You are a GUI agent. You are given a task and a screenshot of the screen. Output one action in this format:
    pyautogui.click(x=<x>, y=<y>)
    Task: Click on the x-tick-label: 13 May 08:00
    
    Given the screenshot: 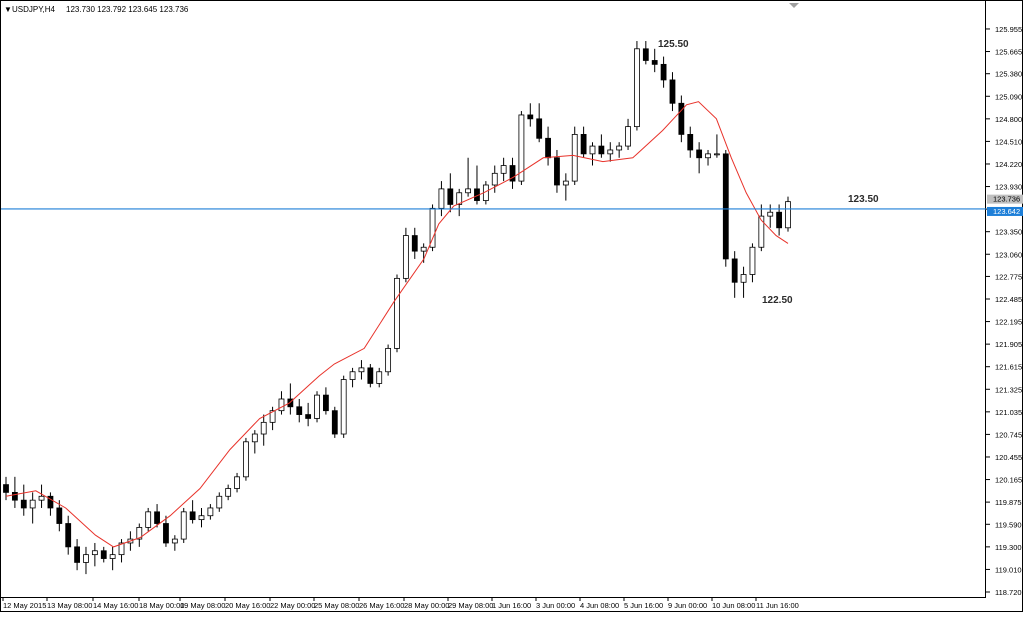 What is the action you would take?
    pyautogui.click(x=69, y=605)
    